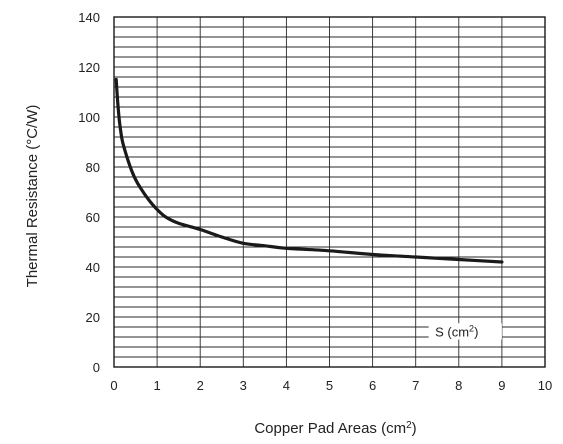 This screenshot has width=563, height=444. What do you see at coordinates (89, 67) in the screenshot?
I see `y-tick-label: 120` at bounding box center [89, 67].